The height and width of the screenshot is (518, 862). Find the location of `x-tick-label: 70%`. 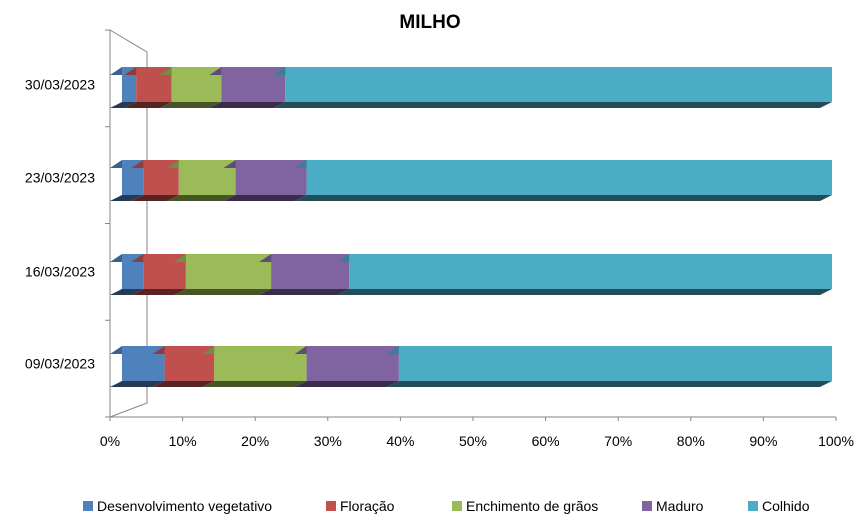

x-tick-label: 70% is located at coordinates (618, 441).